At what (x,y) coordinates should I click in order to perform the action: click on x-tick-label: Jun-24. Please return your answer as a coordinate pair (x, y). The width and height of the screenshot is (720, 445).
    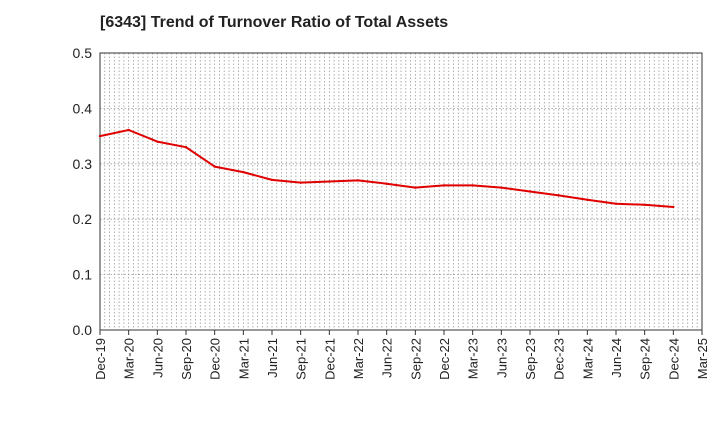
    Looking at the image, I should click on (616, 358).